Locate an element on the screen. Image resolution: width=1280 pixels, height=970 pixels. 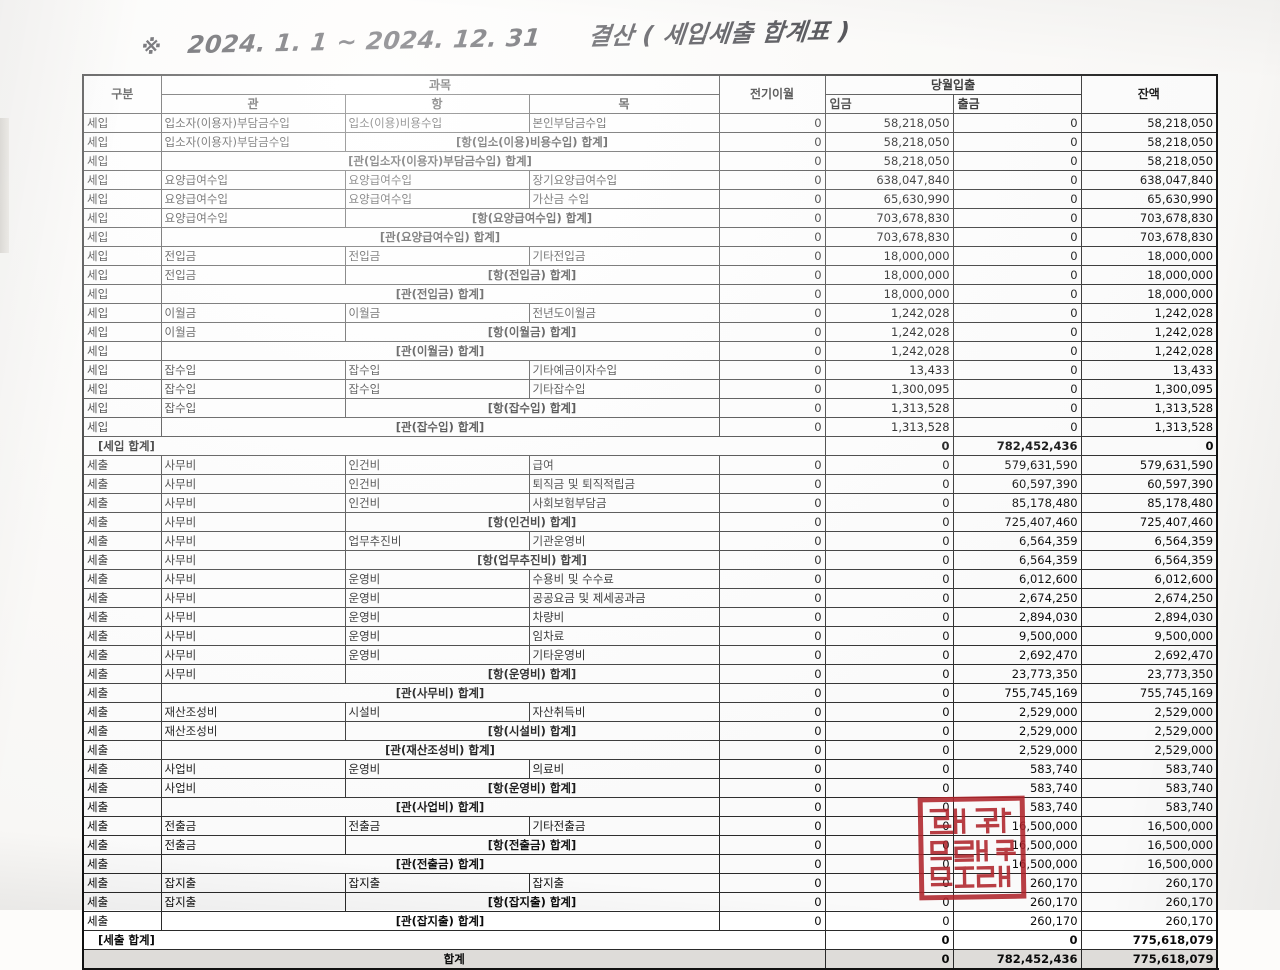
cell-gwan-total: [관(사무비) 합계] is located at coordinates (440, 693).